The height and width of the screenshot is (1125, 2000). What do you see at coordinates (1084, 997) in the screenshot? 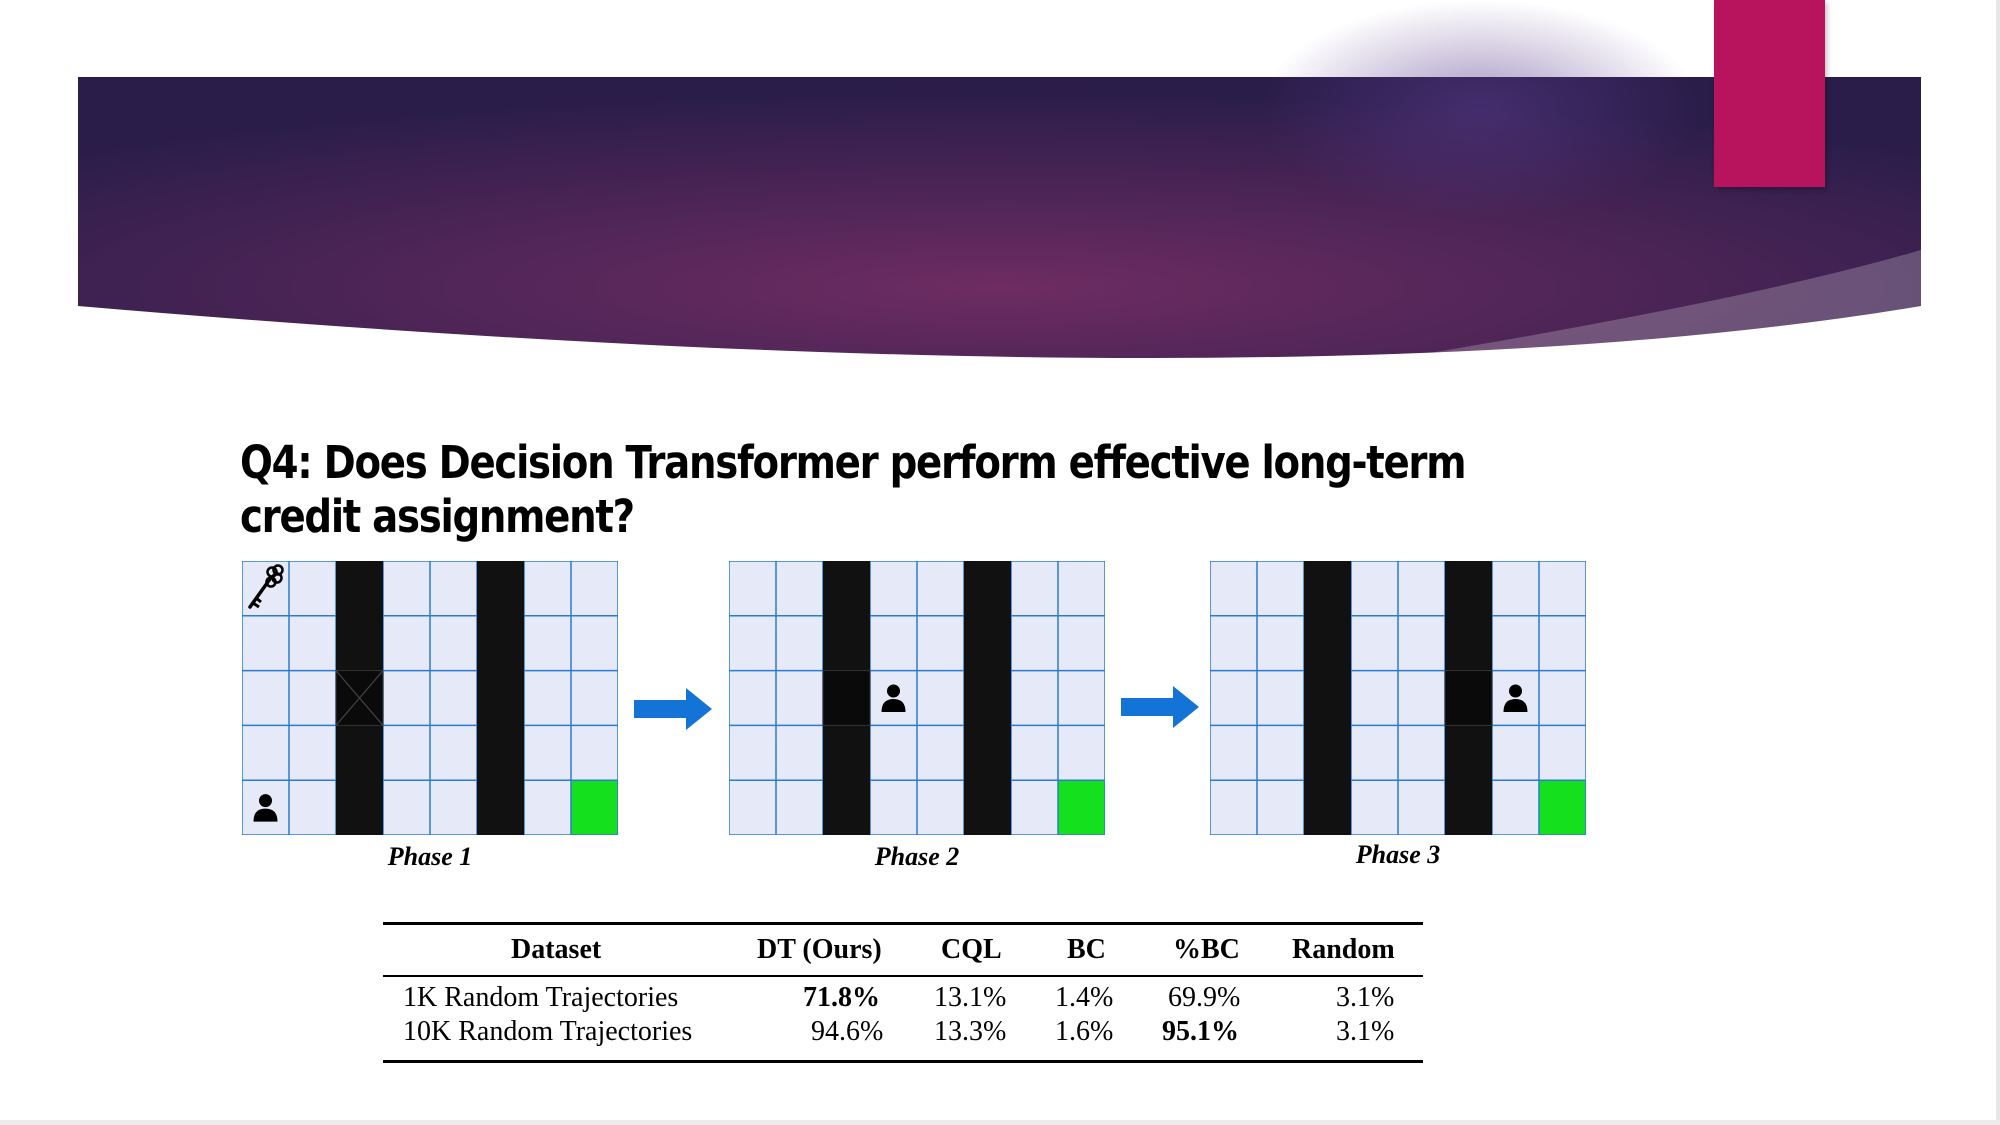
I see `row-1-bc: 1.4%` at bounding box center [1084, 997].